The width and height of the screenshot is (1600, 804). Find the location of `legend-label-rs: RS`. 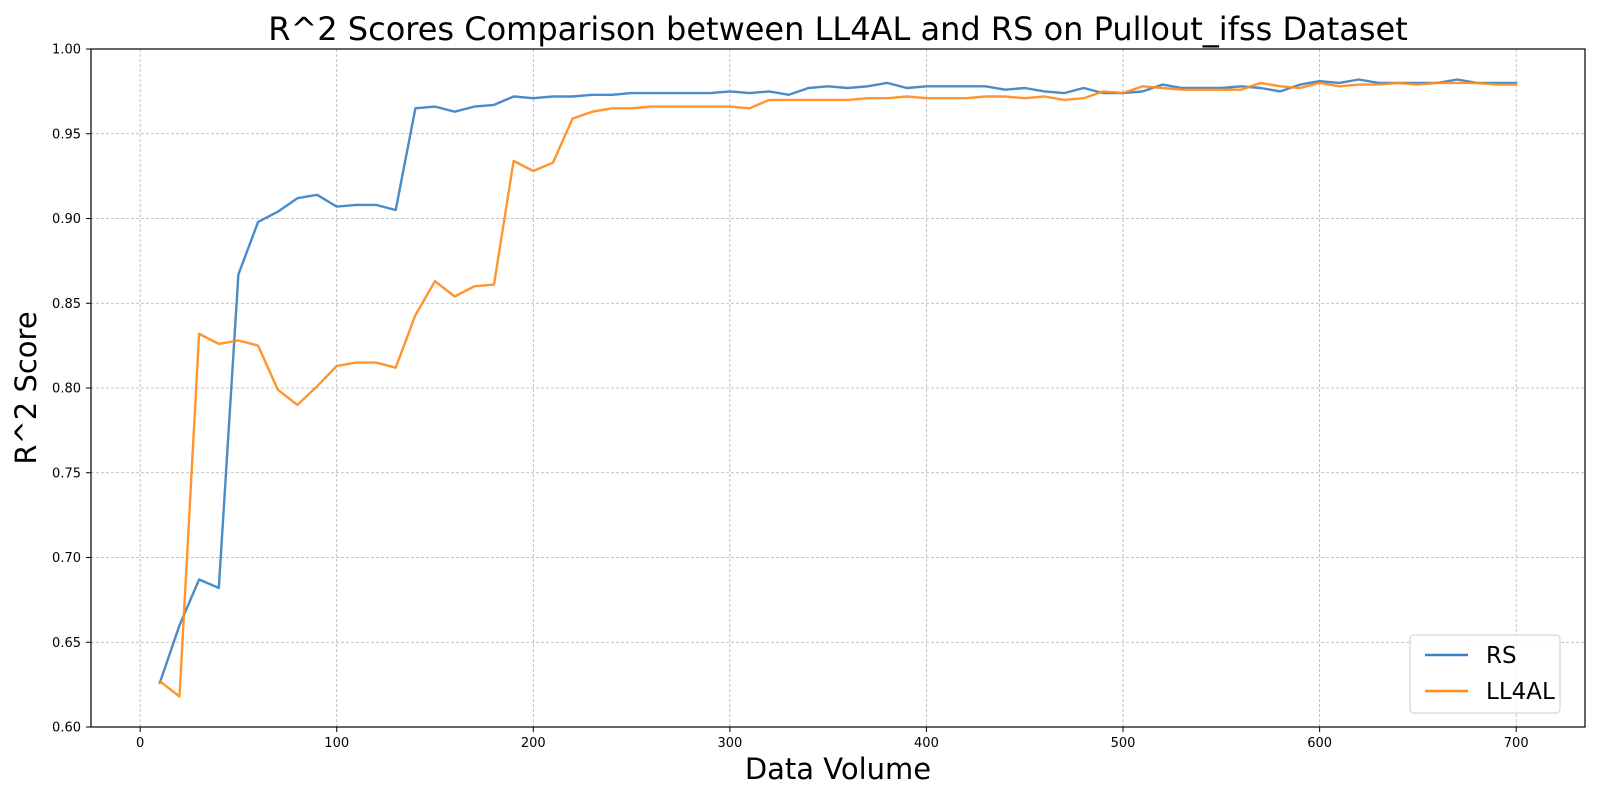

legend-label-rs: RS is located at coordinates (1501, 656).